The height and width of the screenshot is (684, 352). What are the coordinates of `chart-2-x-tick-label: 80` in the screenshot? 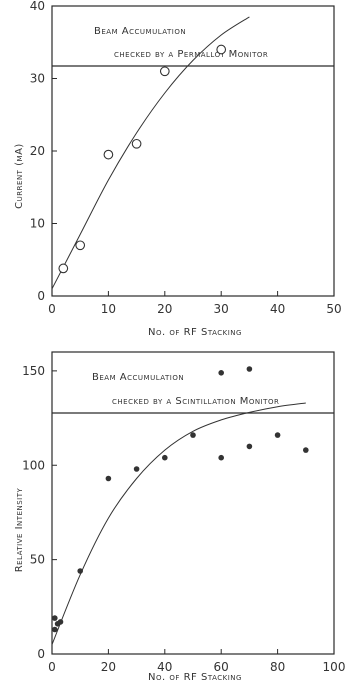 It's located at (277, 667).